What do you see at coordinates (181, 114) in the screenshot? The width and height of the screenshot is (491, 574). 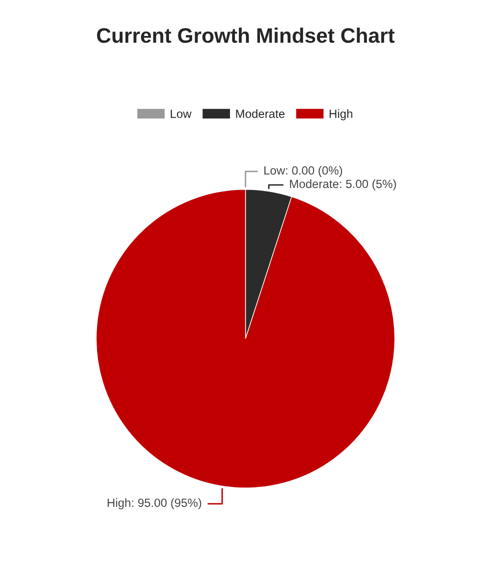 I see `legend-label: Low` at bounding box center [181, 114].